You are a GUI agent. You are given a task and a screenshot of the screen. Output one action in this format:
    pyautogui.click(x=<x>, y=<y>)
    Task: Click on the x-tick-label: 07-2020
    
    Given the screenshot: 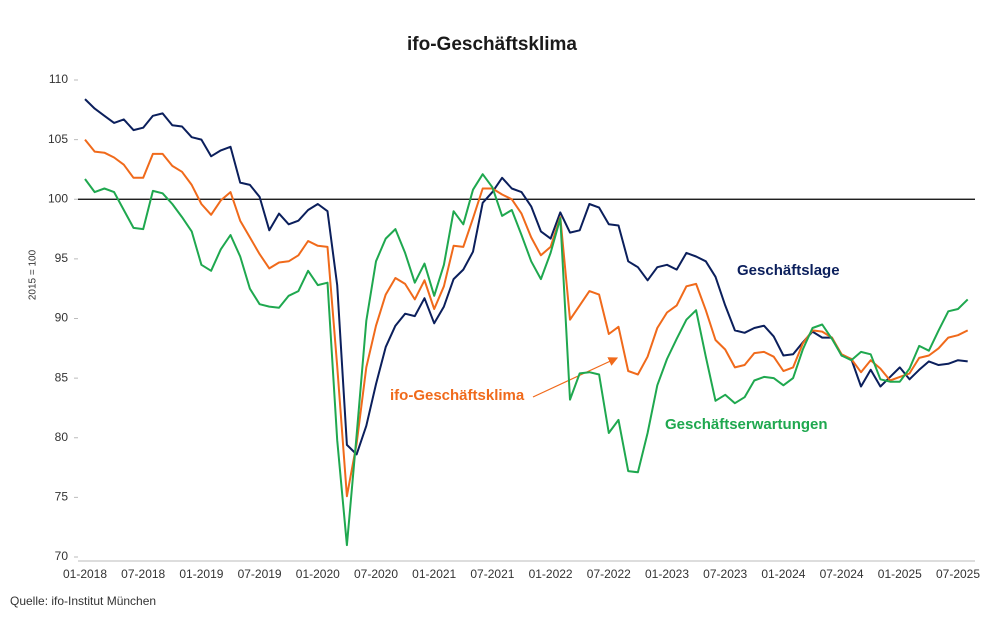 What is the action you would take?
    pyautogui.click(x=376, y=574)
    